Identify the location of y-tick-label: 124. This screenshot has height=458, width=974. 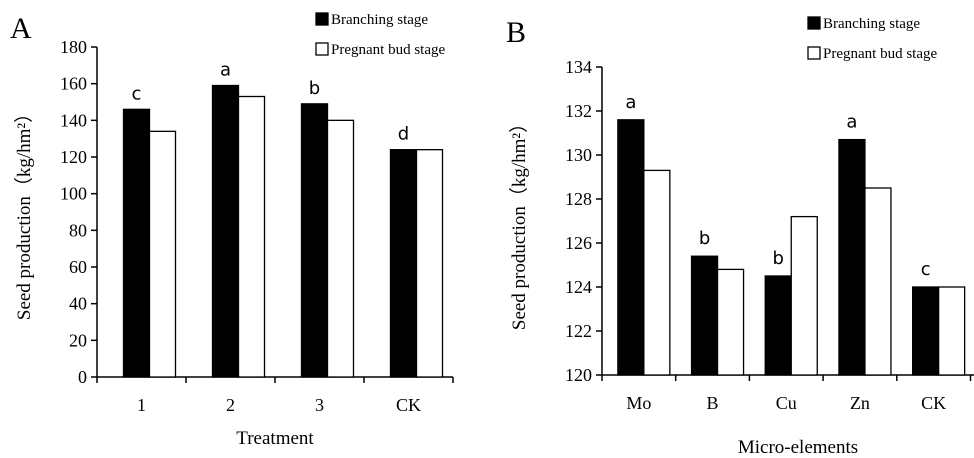
(578, 287).